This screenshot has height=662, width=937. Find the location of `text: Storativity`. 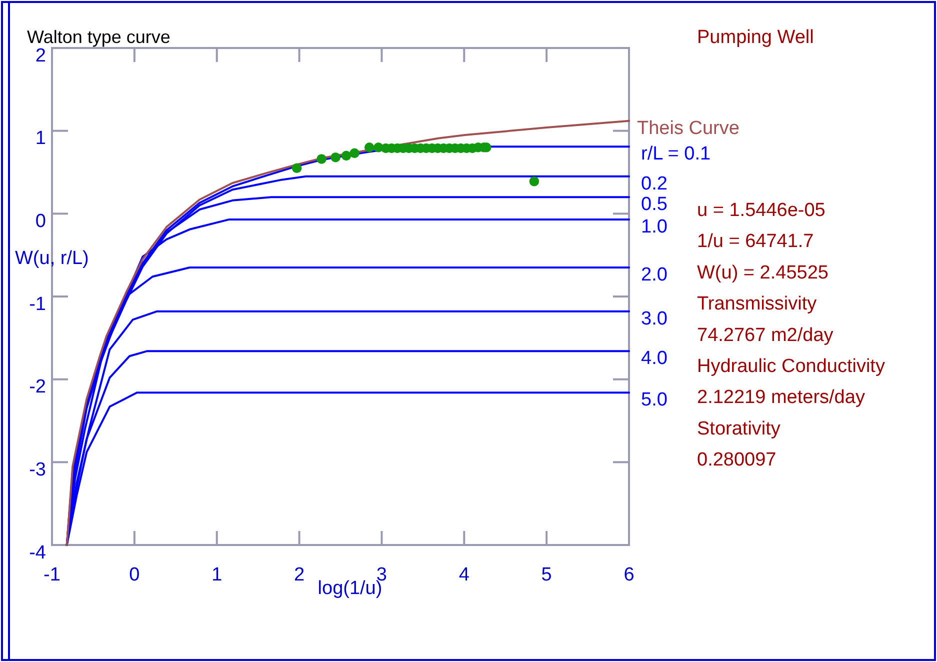

text: Storativity is located at coordinates (739, 429).